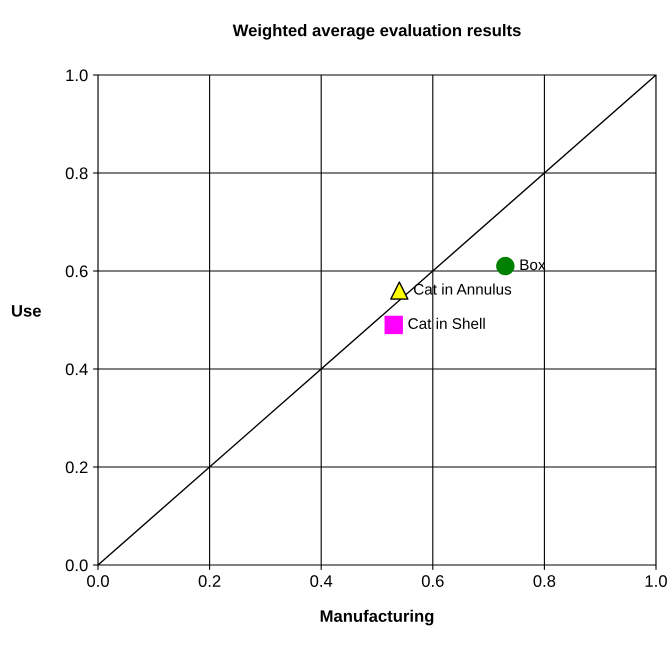  Describe the element at coordinates (656, 581) in the screenshot. I see `x-tick-label: 1.0` at that location.